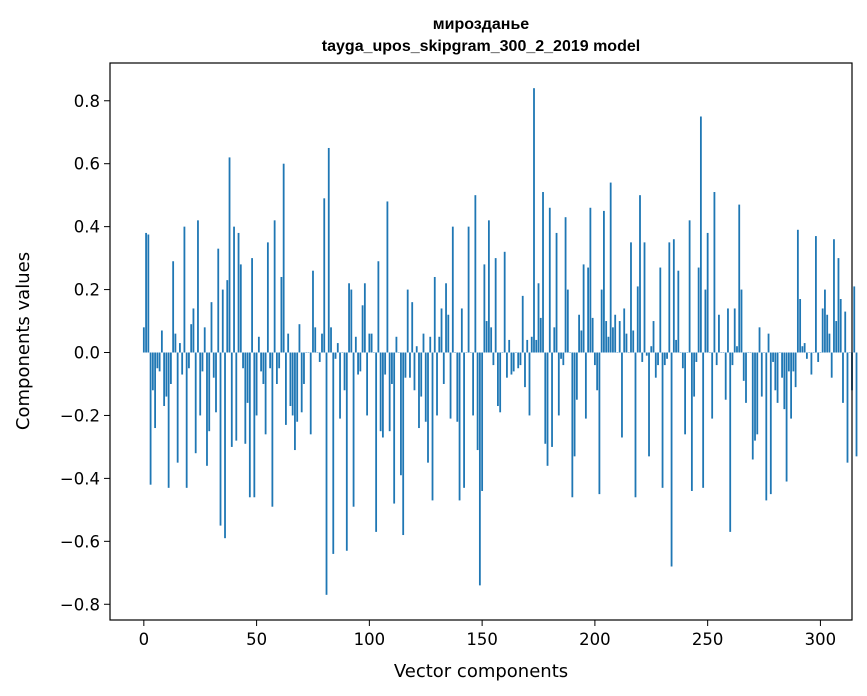 This screenshot has width=867, height=696. I want to click on x-axis-label: Vector components, so click(481, 671).